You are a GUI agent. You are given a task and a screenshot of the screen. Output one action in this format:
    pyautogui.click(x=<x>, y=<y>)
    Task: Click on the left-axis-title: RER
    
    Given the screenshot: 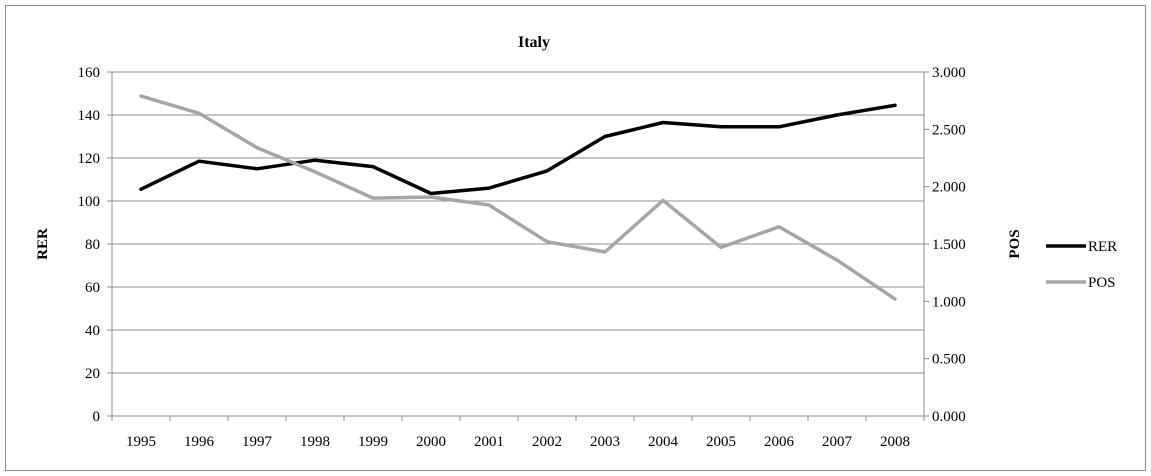 What is the action you would take?
    pyautogui.click(x=43, y=244)
    